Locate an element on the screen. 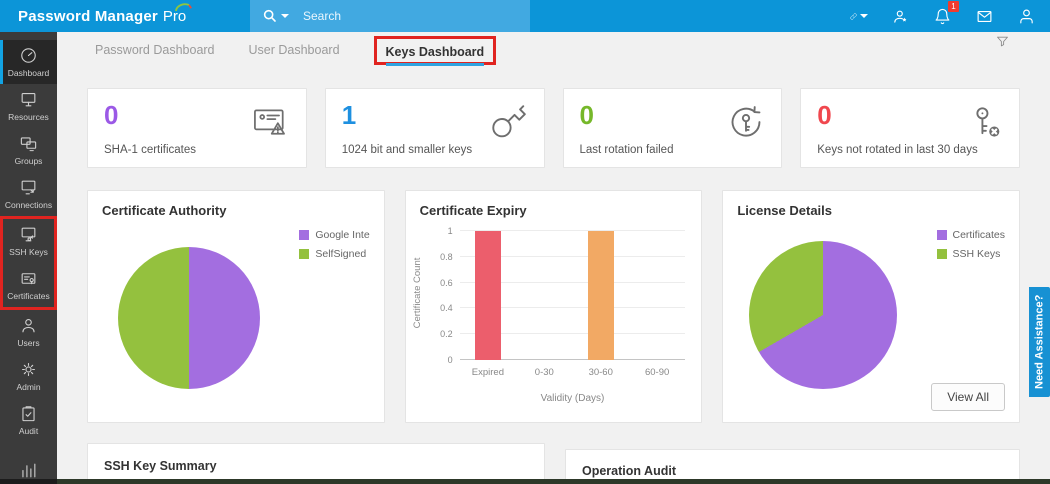 Image resolution: width=1050 pixels, height=484 pixels. sidebar-item-dashboard: Dashboard is located at coordinates (28, 62).